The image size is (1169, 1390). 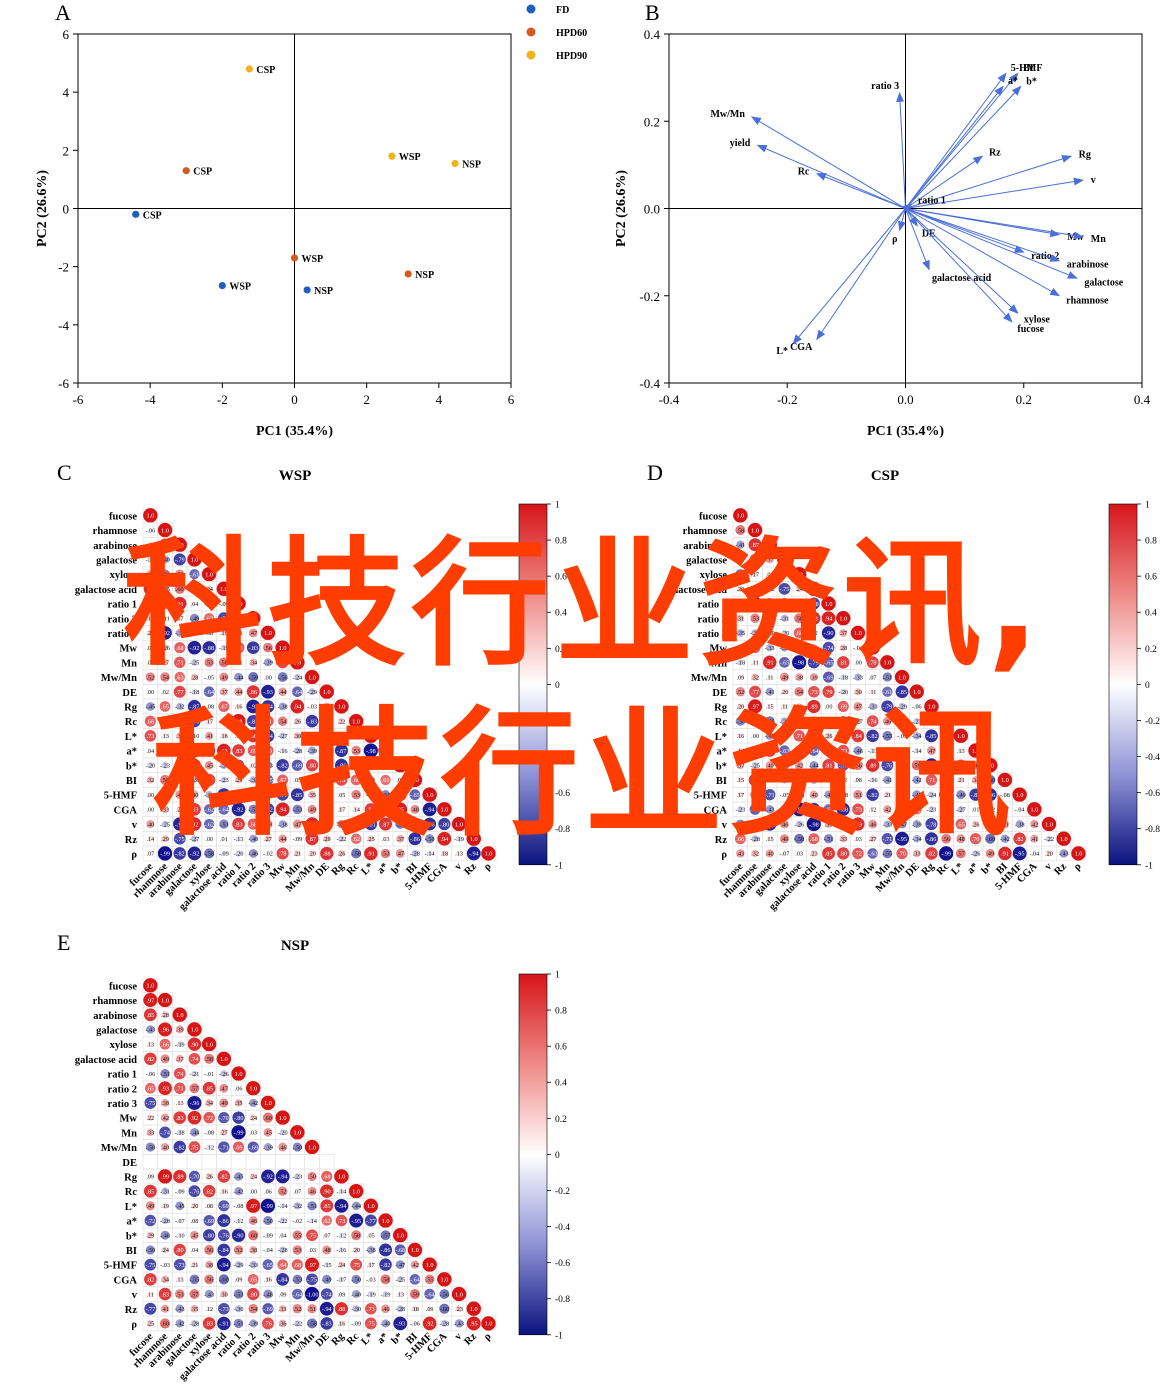 I want to click on correlation-value: .38, so click(x=165, y=1103).